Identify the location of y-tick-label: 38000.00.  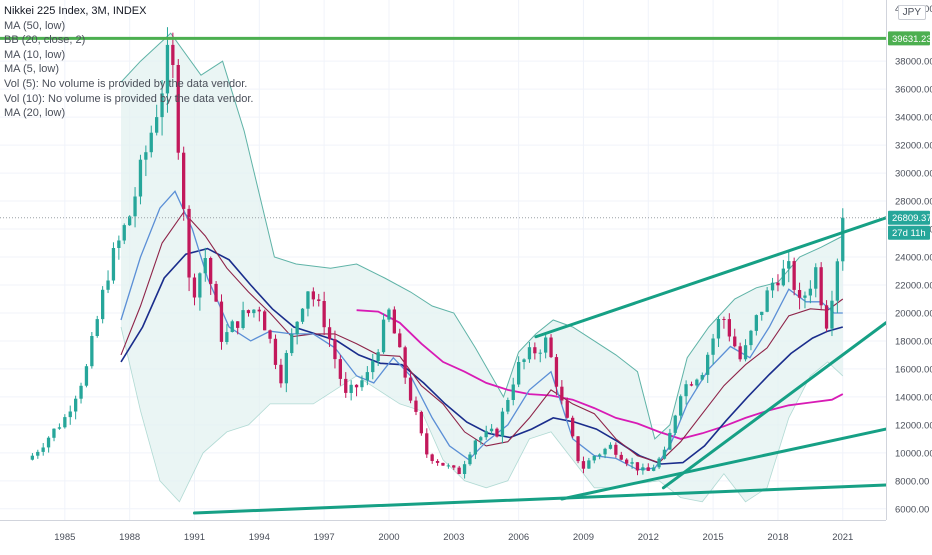
(913, 62).